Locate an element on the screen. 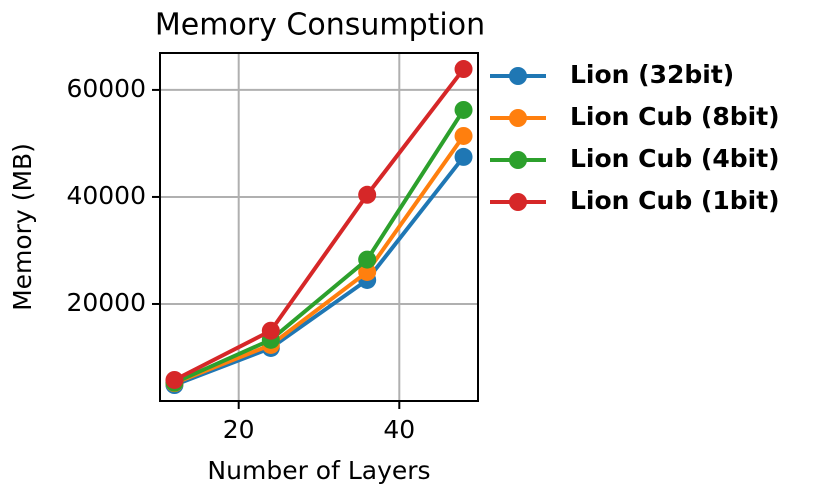 The width and height of the screenshot is (831, 498). legend-label: Lion Cub (4bit) is located at coordinates (675, 158).